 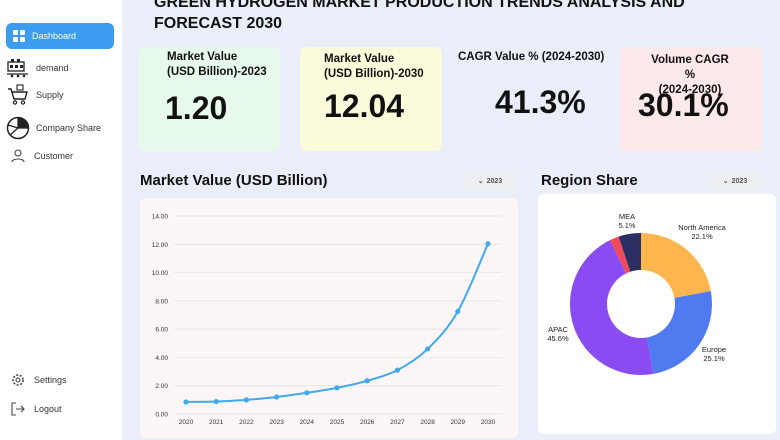 What do you see at coordinates (702, 227) in the screenshot?
I see `slice-label: North America` at bounding box center [702, 227].